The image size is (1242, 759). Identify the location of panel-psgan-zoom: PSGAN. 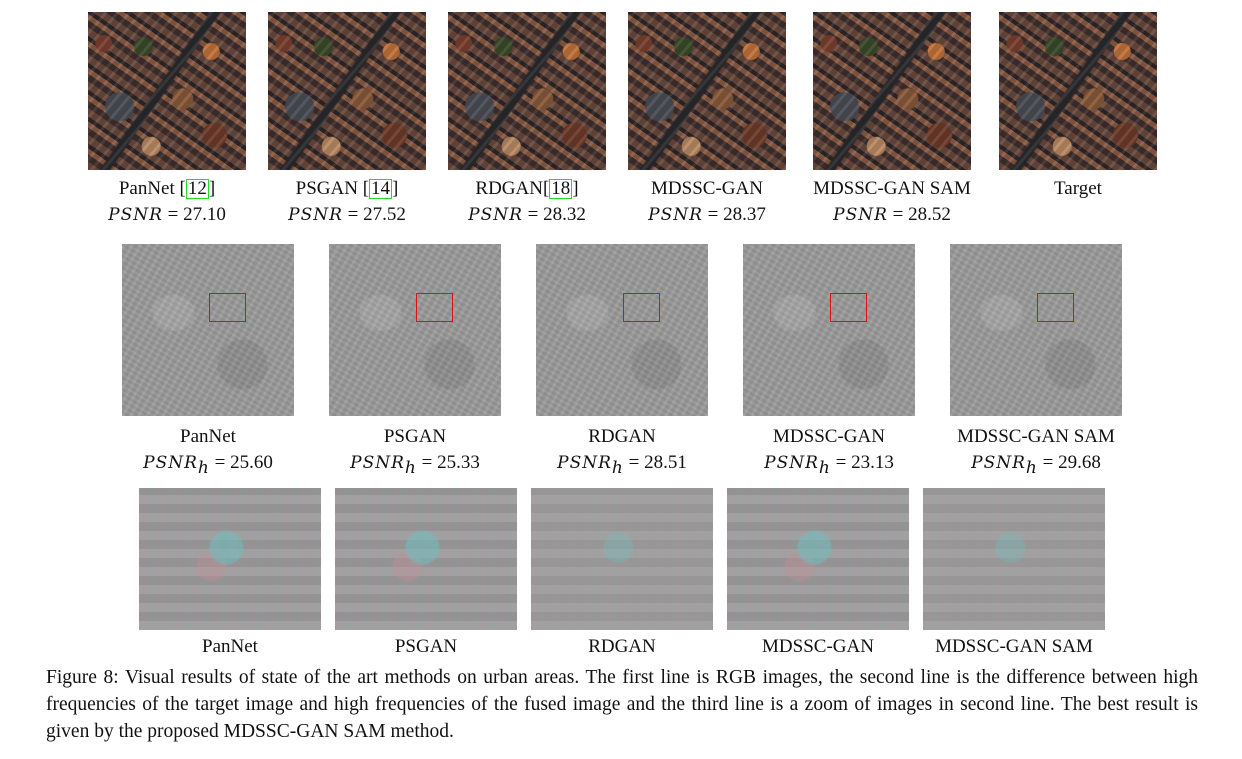
(426, 573).